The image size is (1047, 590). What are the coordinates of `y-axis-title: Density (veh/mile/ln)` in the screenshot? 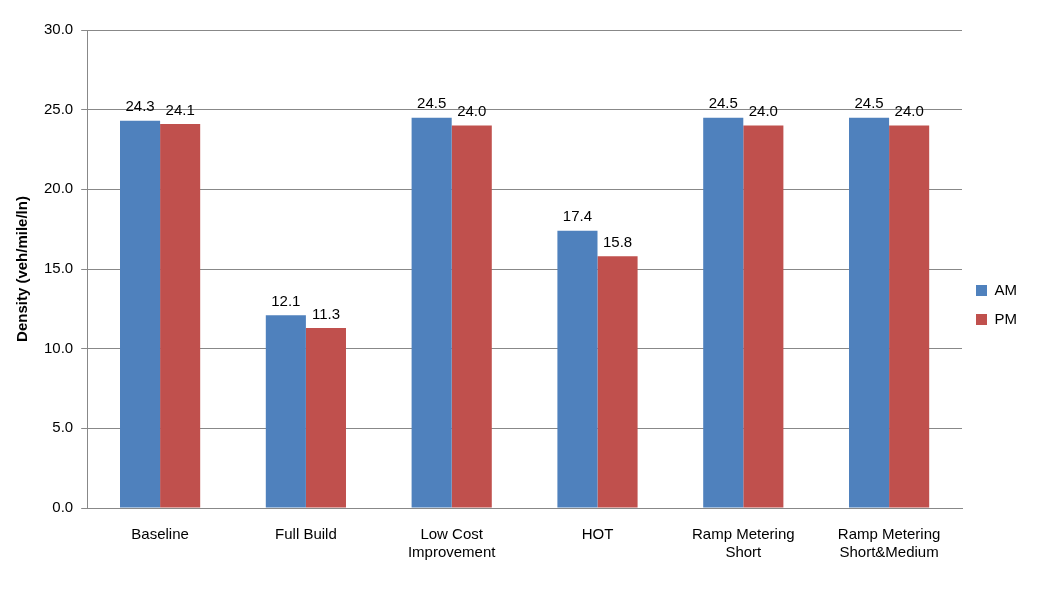 It's located at (22, 269).